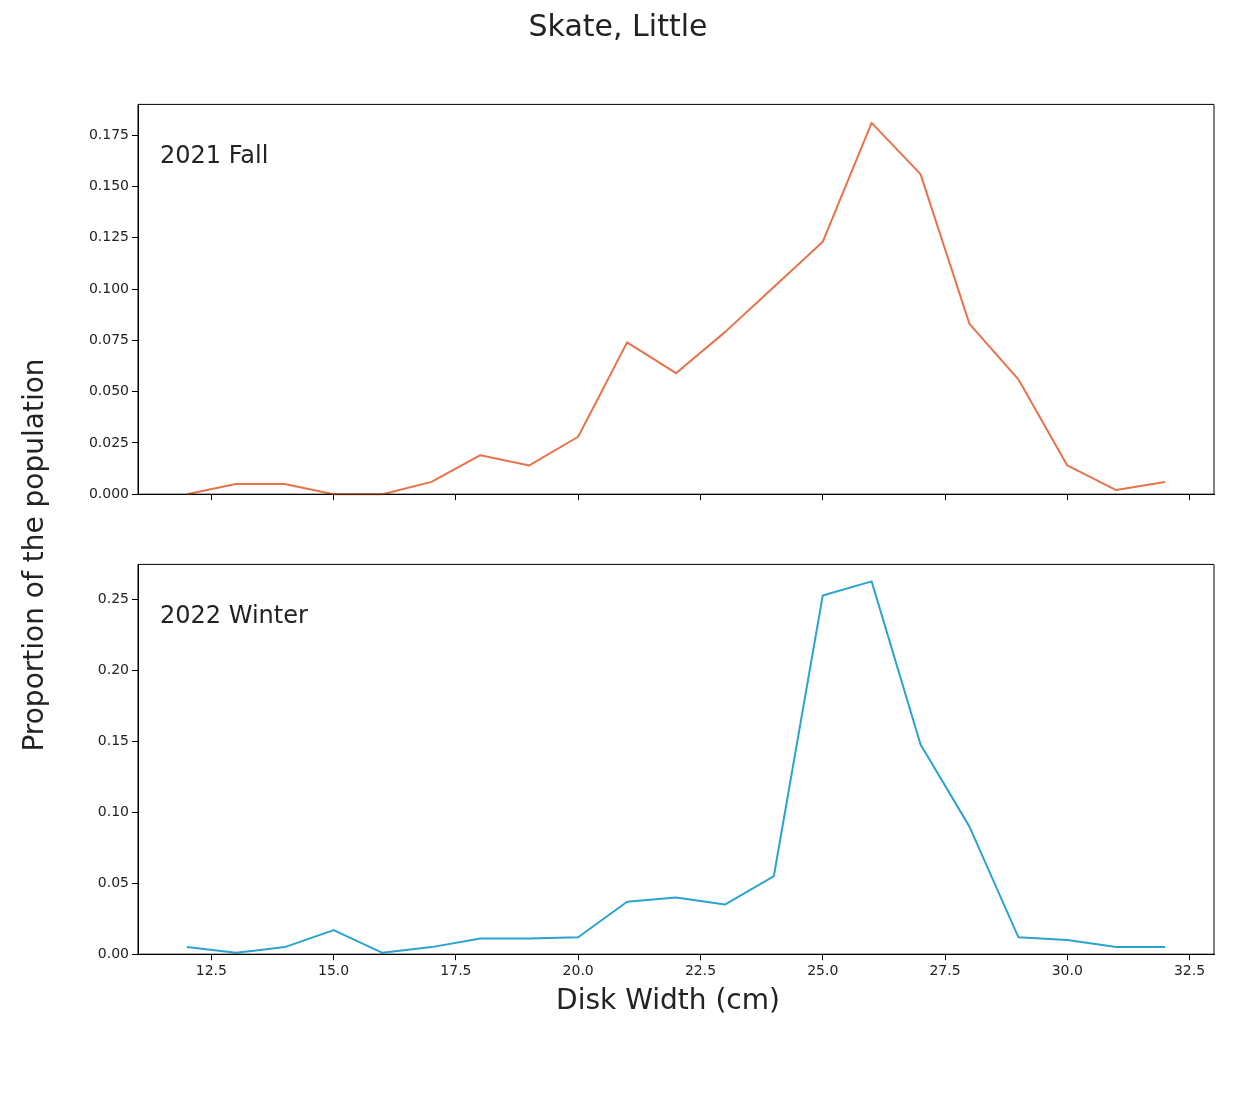 This screenshot has width=1257, height=1095. What do you see at coordinates (113, 669) in the screenshot?
I see `y-tick-label: 0.20` at bounding box center [113, 669].